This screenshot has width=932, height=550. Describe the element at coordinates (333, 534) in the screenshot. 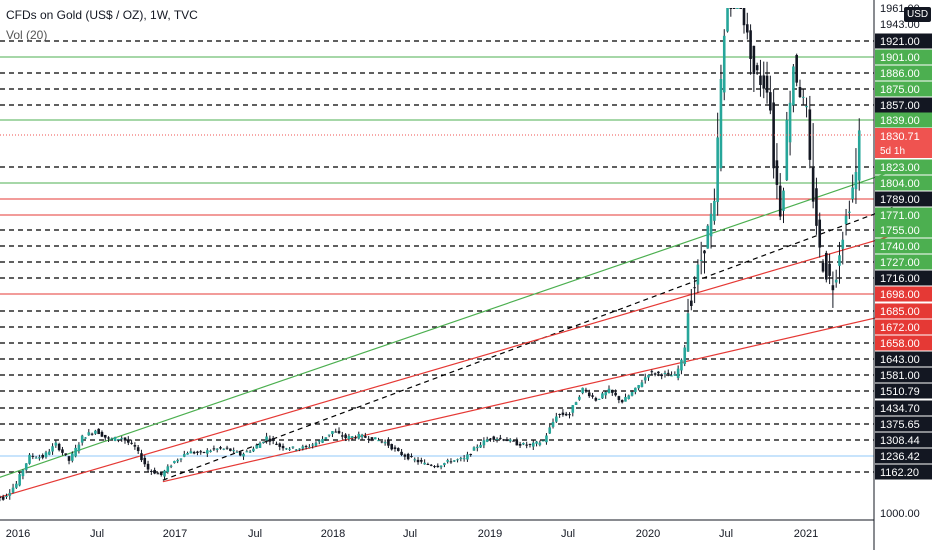

I see `time-label: 2018` at that location.